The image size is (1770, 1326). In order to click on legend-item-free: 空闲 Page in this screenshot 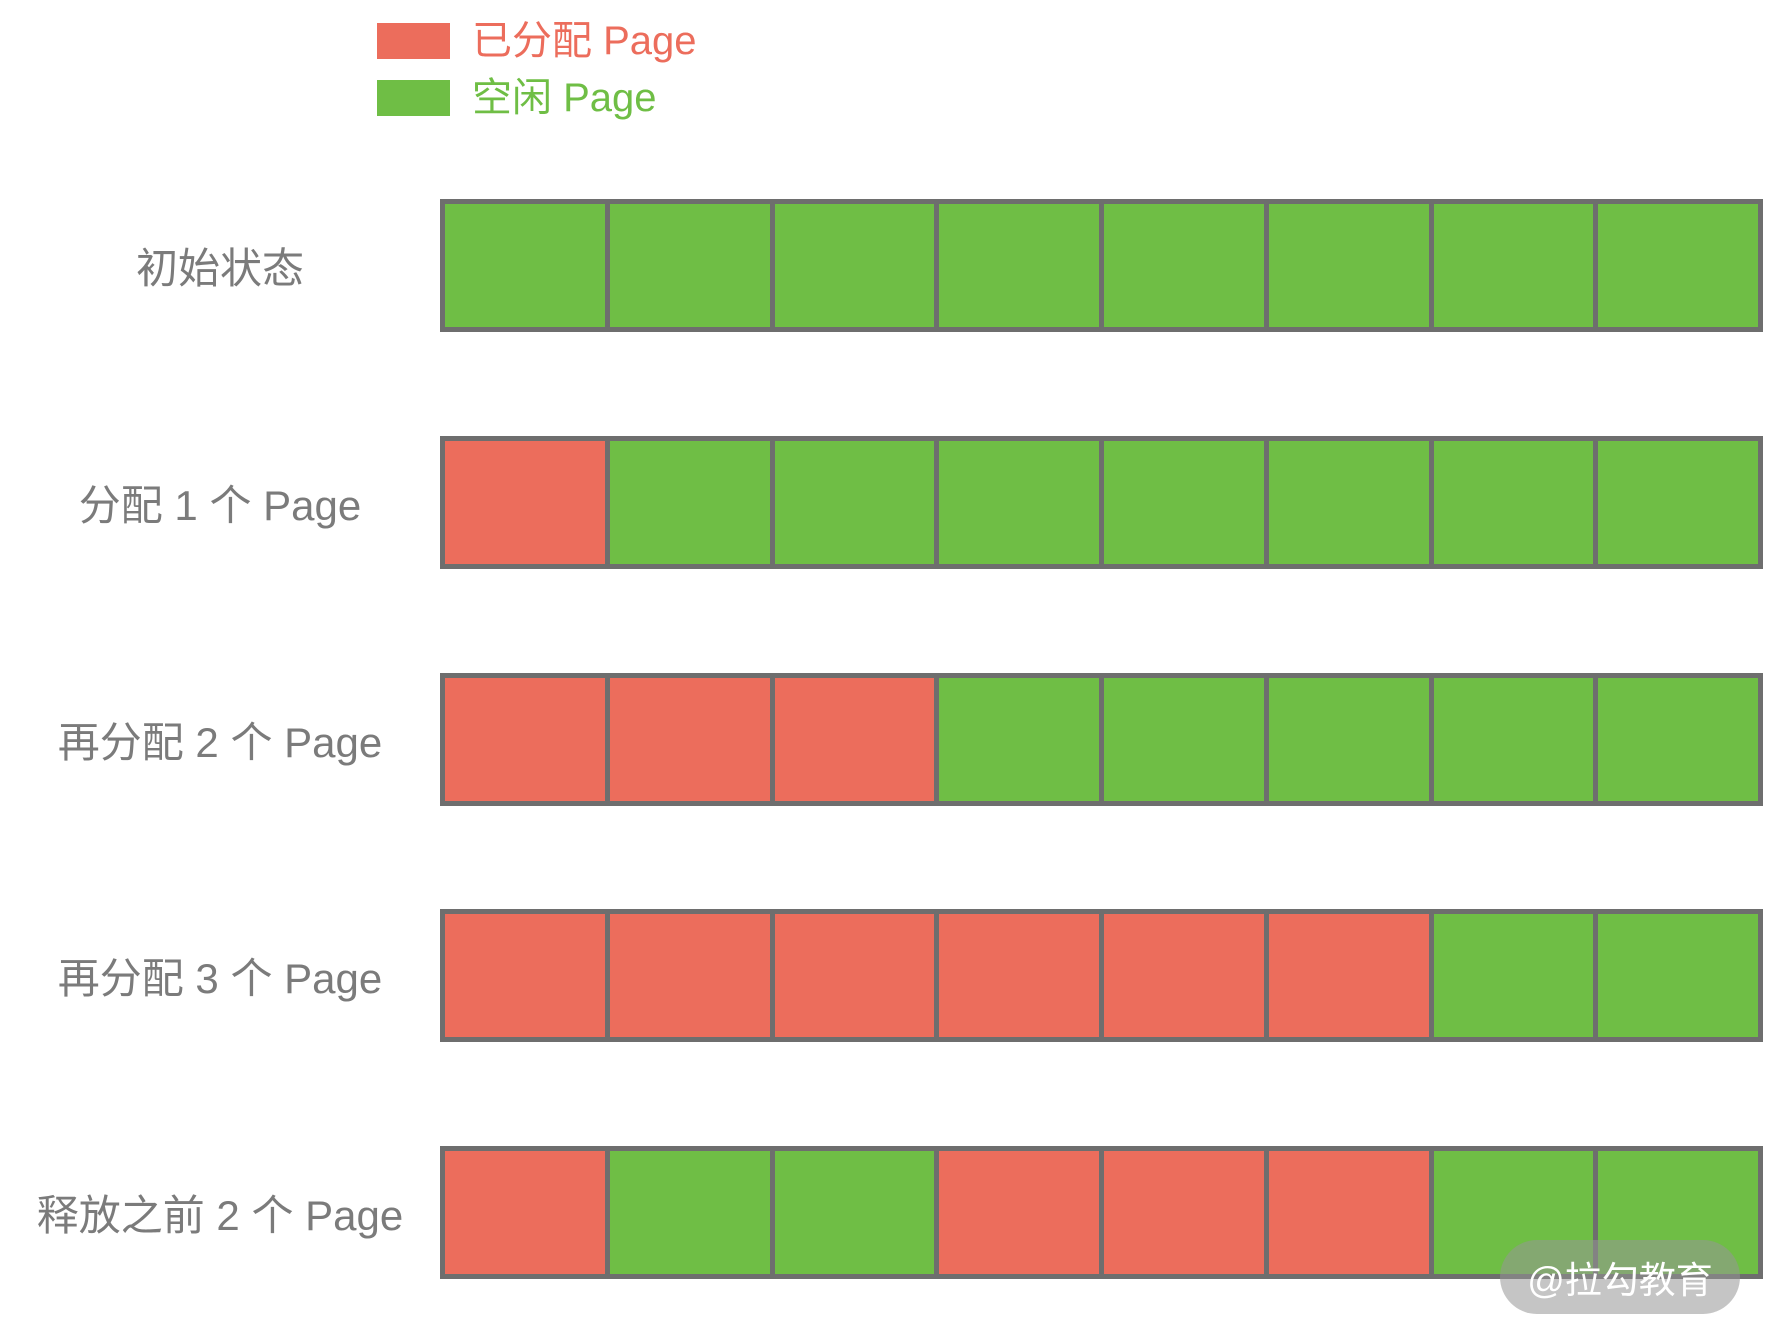, I will do `click(537, 98)`.